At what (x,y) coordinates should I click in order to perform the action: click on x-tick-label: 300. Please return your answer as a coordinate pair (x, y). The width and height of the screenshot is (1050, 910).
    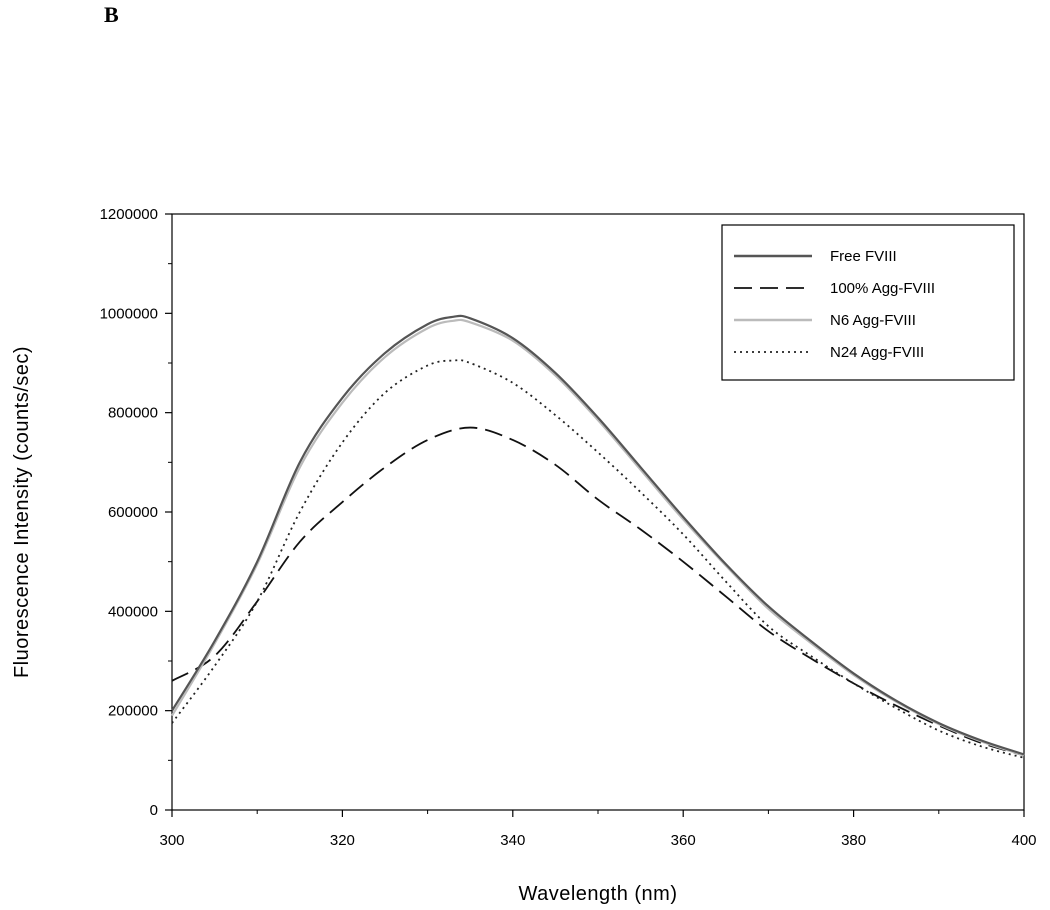
    Looking at the image, I should click on (171, 840).